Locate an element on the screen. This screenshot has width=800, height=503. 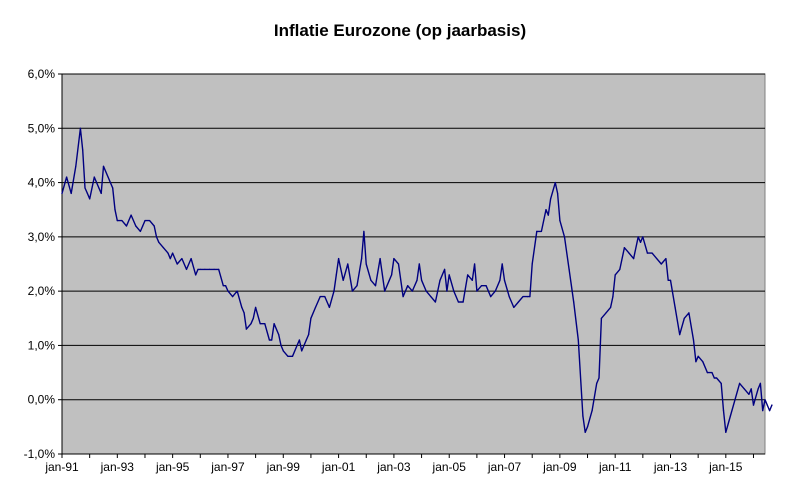
x-tick-label: jan-93 is located at coordinates (117, 467).